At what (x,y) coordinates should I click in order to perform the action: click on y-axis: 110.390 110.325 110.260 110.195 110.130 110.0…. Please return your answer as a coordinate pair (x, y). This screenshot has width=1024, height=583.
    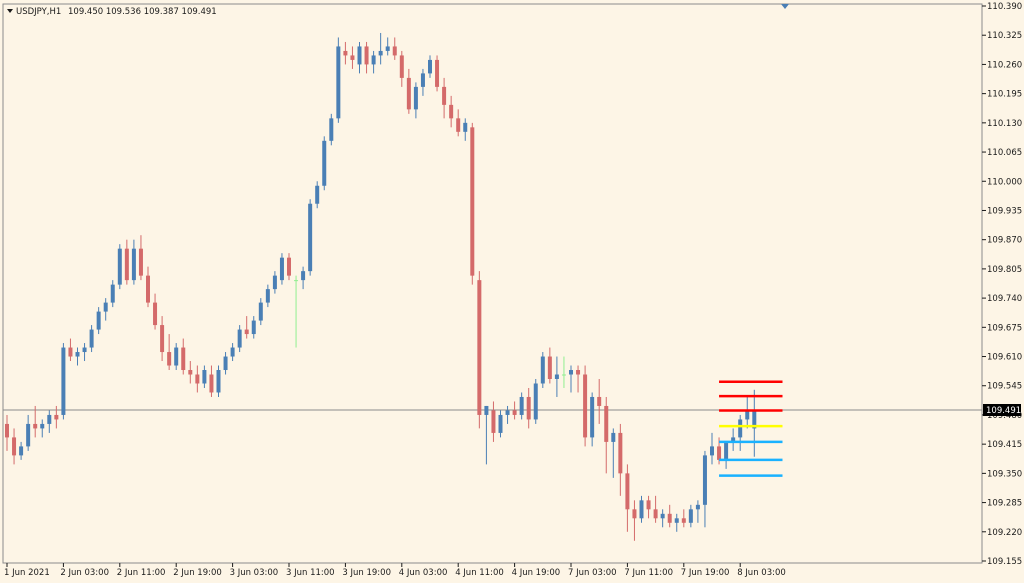
    Looking at the image, I should click on (1002, 284).